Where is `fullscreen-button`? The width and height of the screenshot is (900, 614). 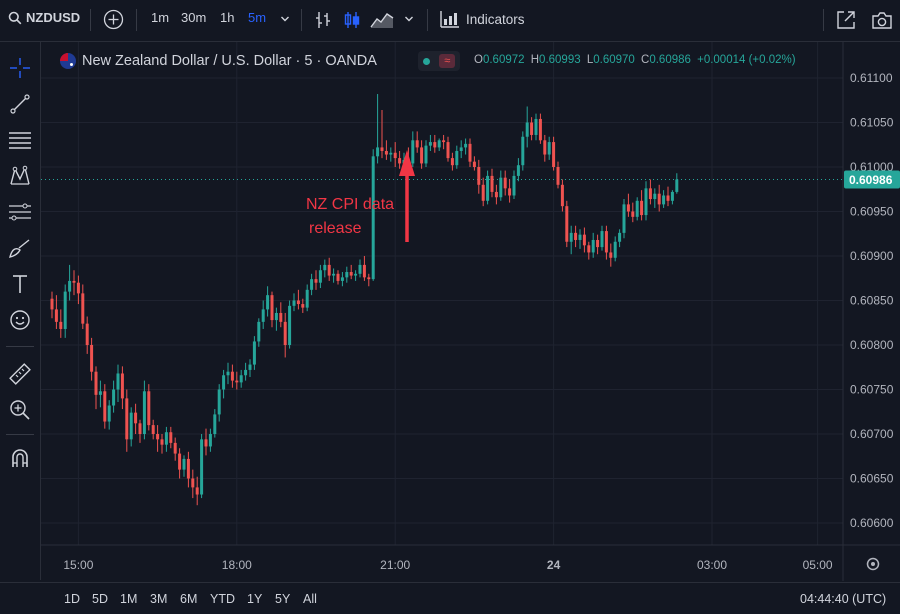 fullscreen-button is located at coordinates (846, 21).